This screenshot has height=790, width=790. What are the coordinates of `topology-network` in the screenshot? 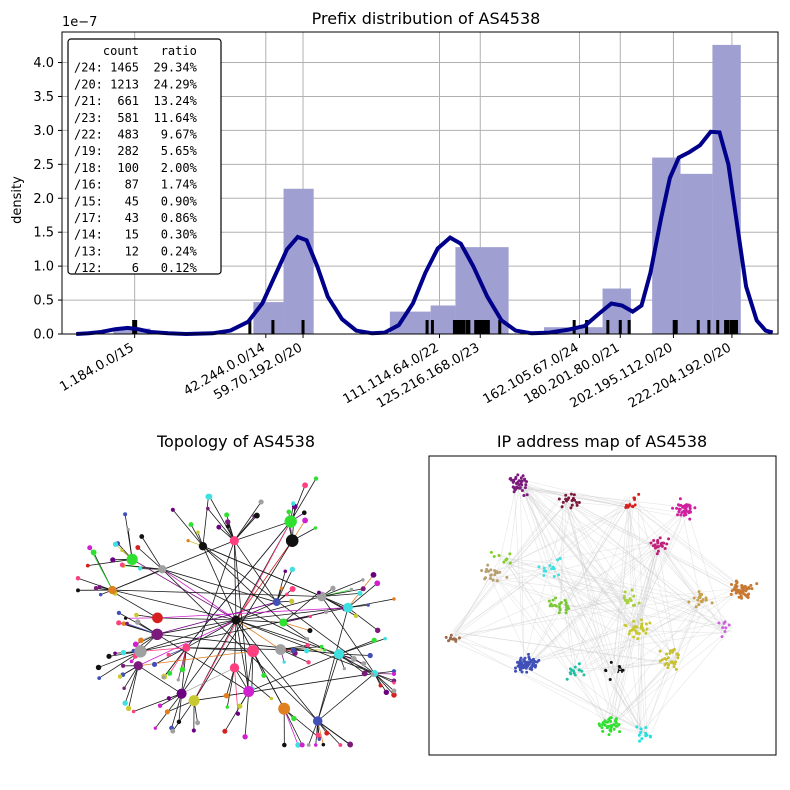 It's located at (236, 612).